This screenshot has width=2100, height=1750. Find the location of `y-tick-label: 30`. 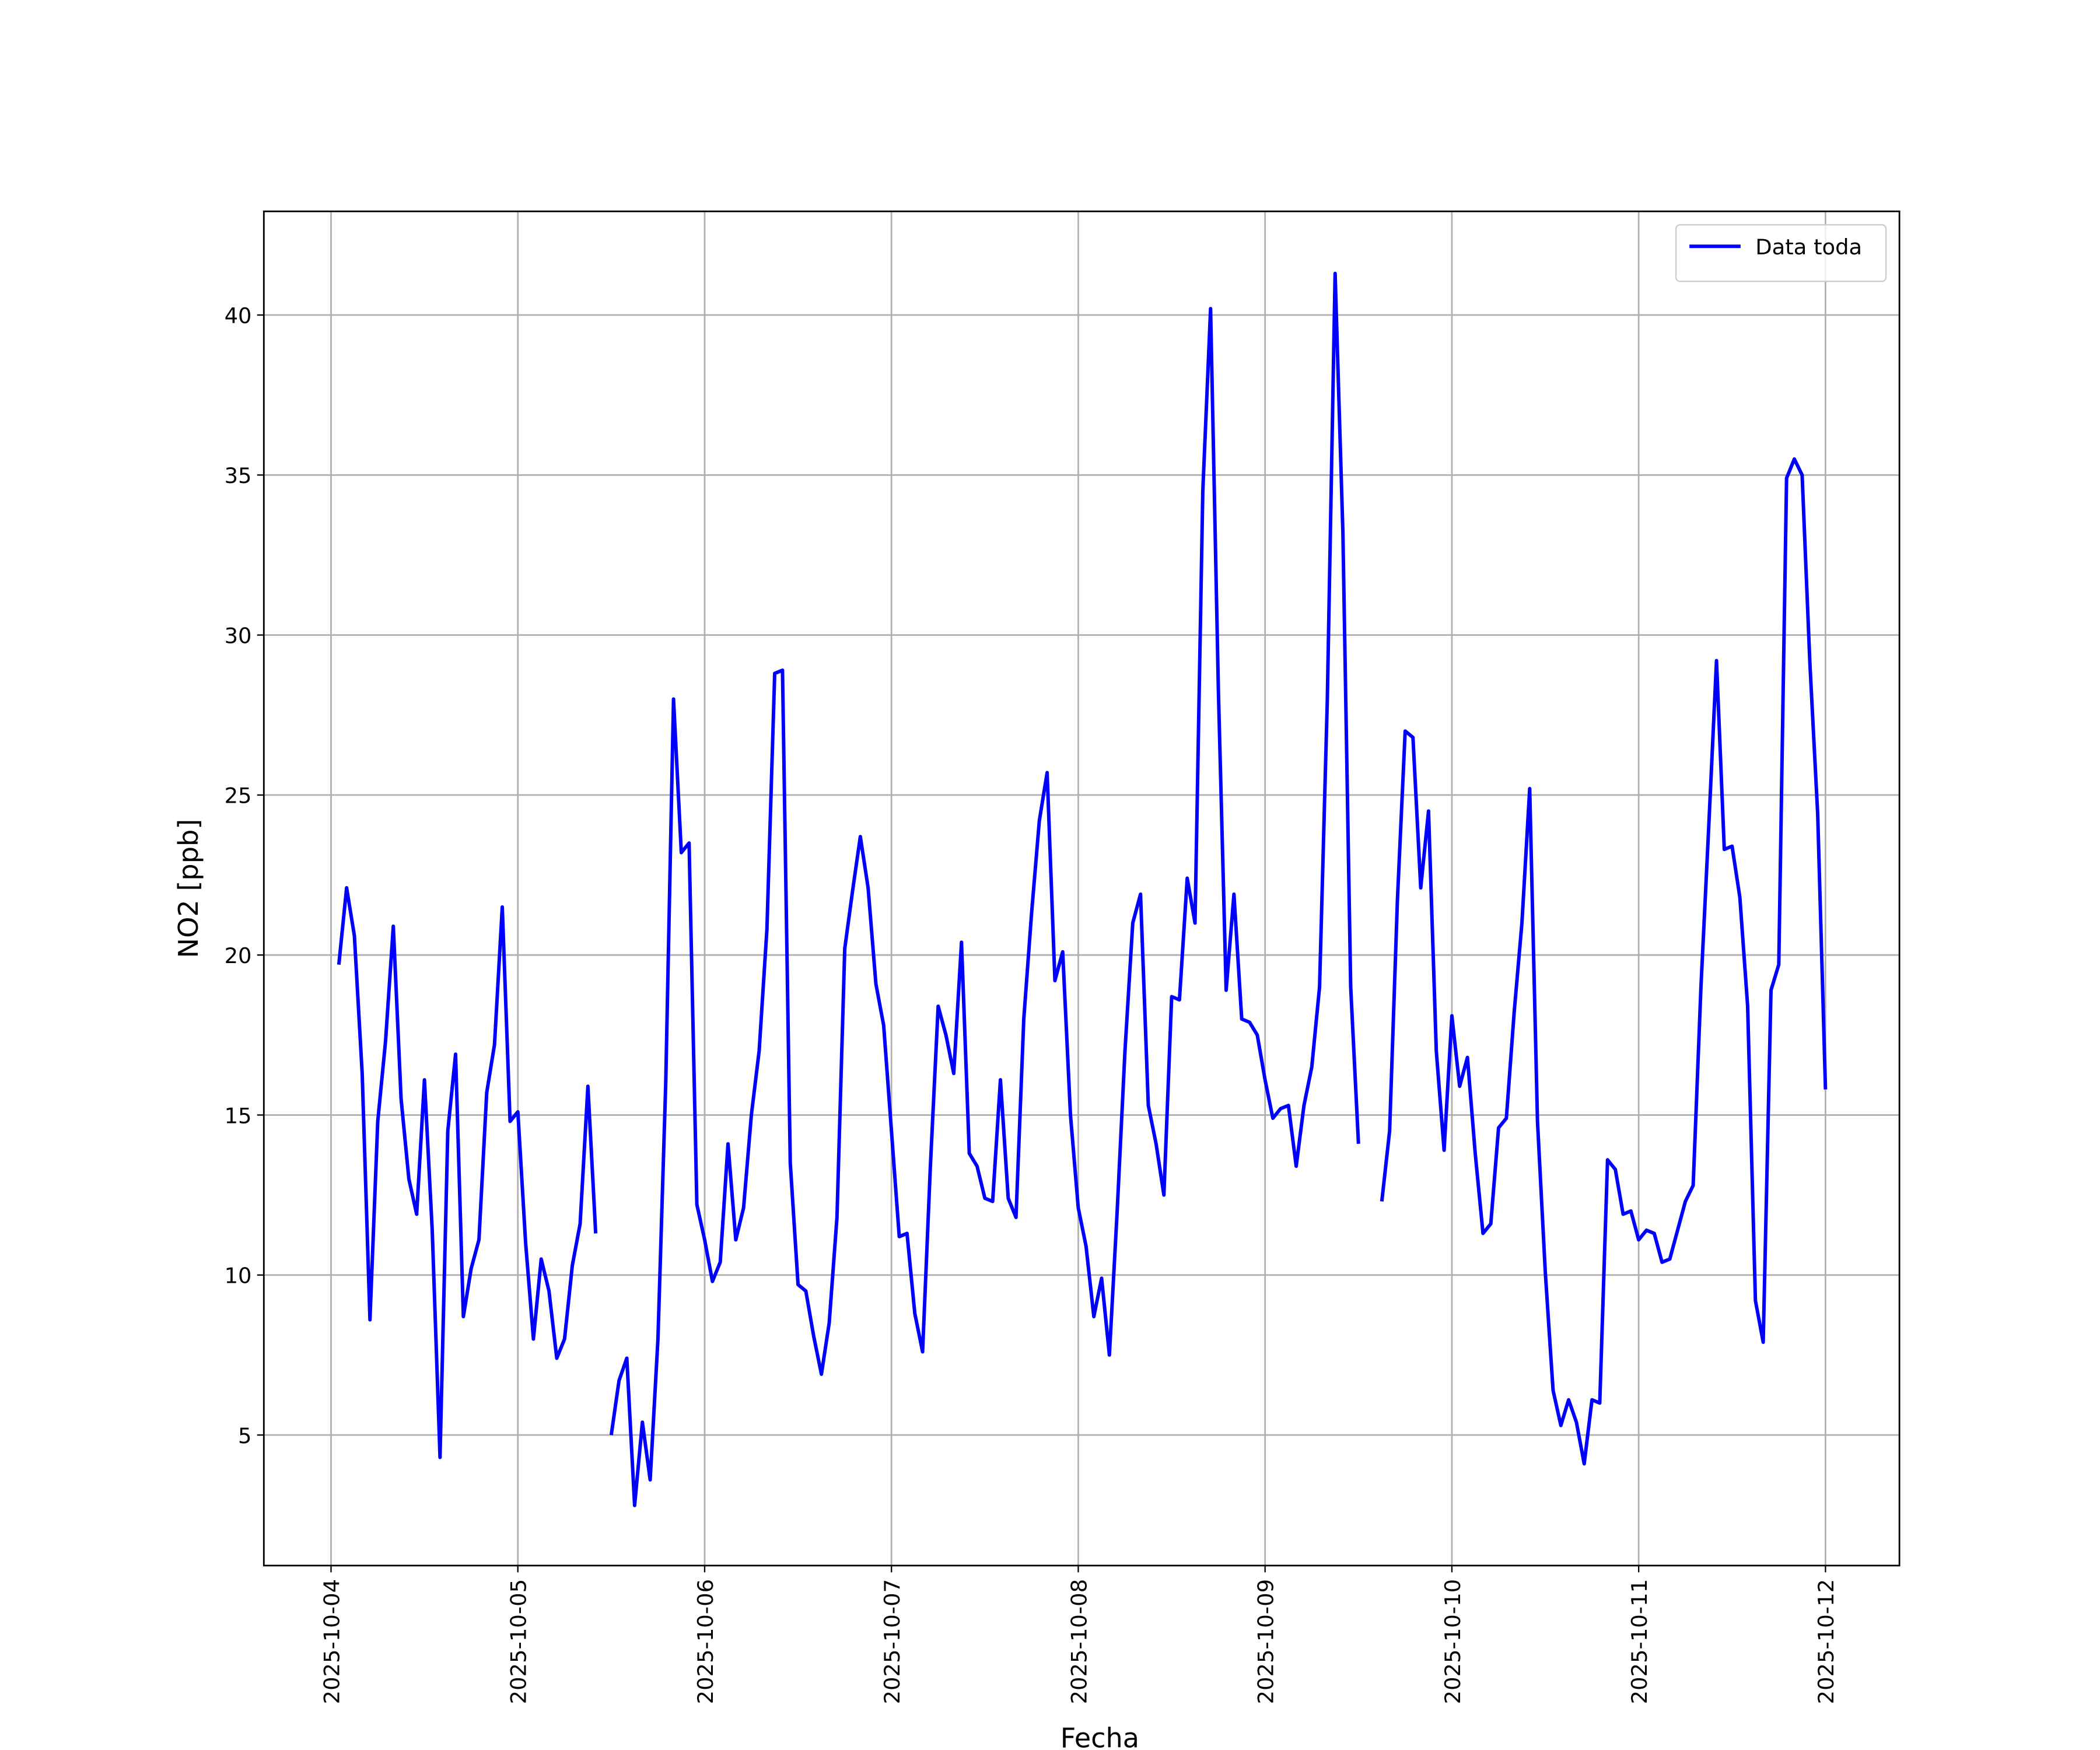

y-tick-label: 30 is located at coordinates (238, 635).